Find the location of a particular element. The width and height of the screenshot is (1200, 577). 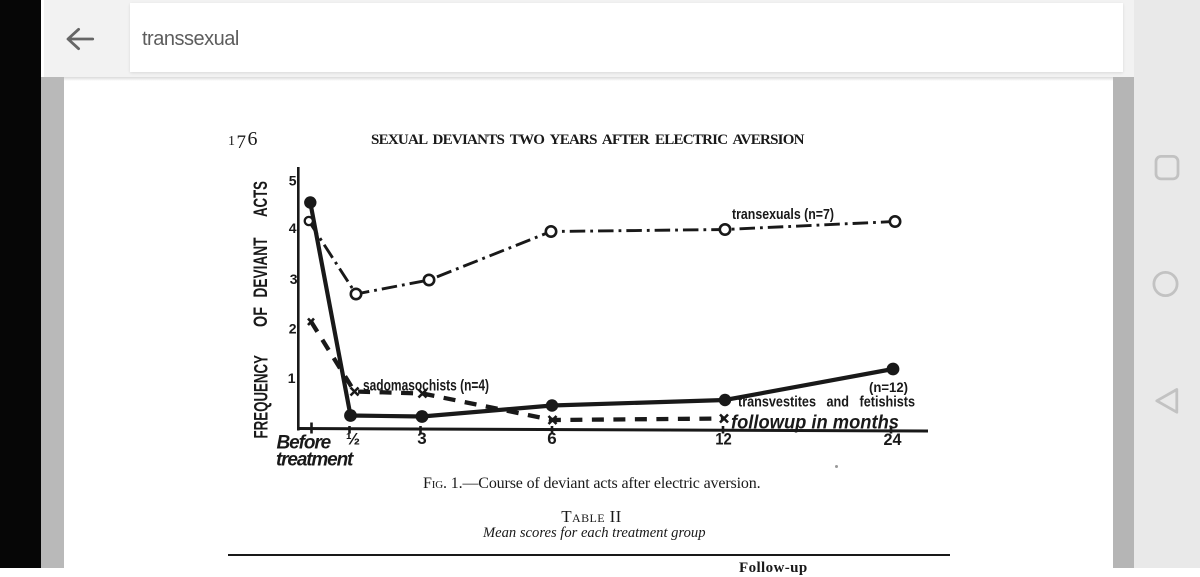

svg-text: Before is located at coordinates (304, 443).